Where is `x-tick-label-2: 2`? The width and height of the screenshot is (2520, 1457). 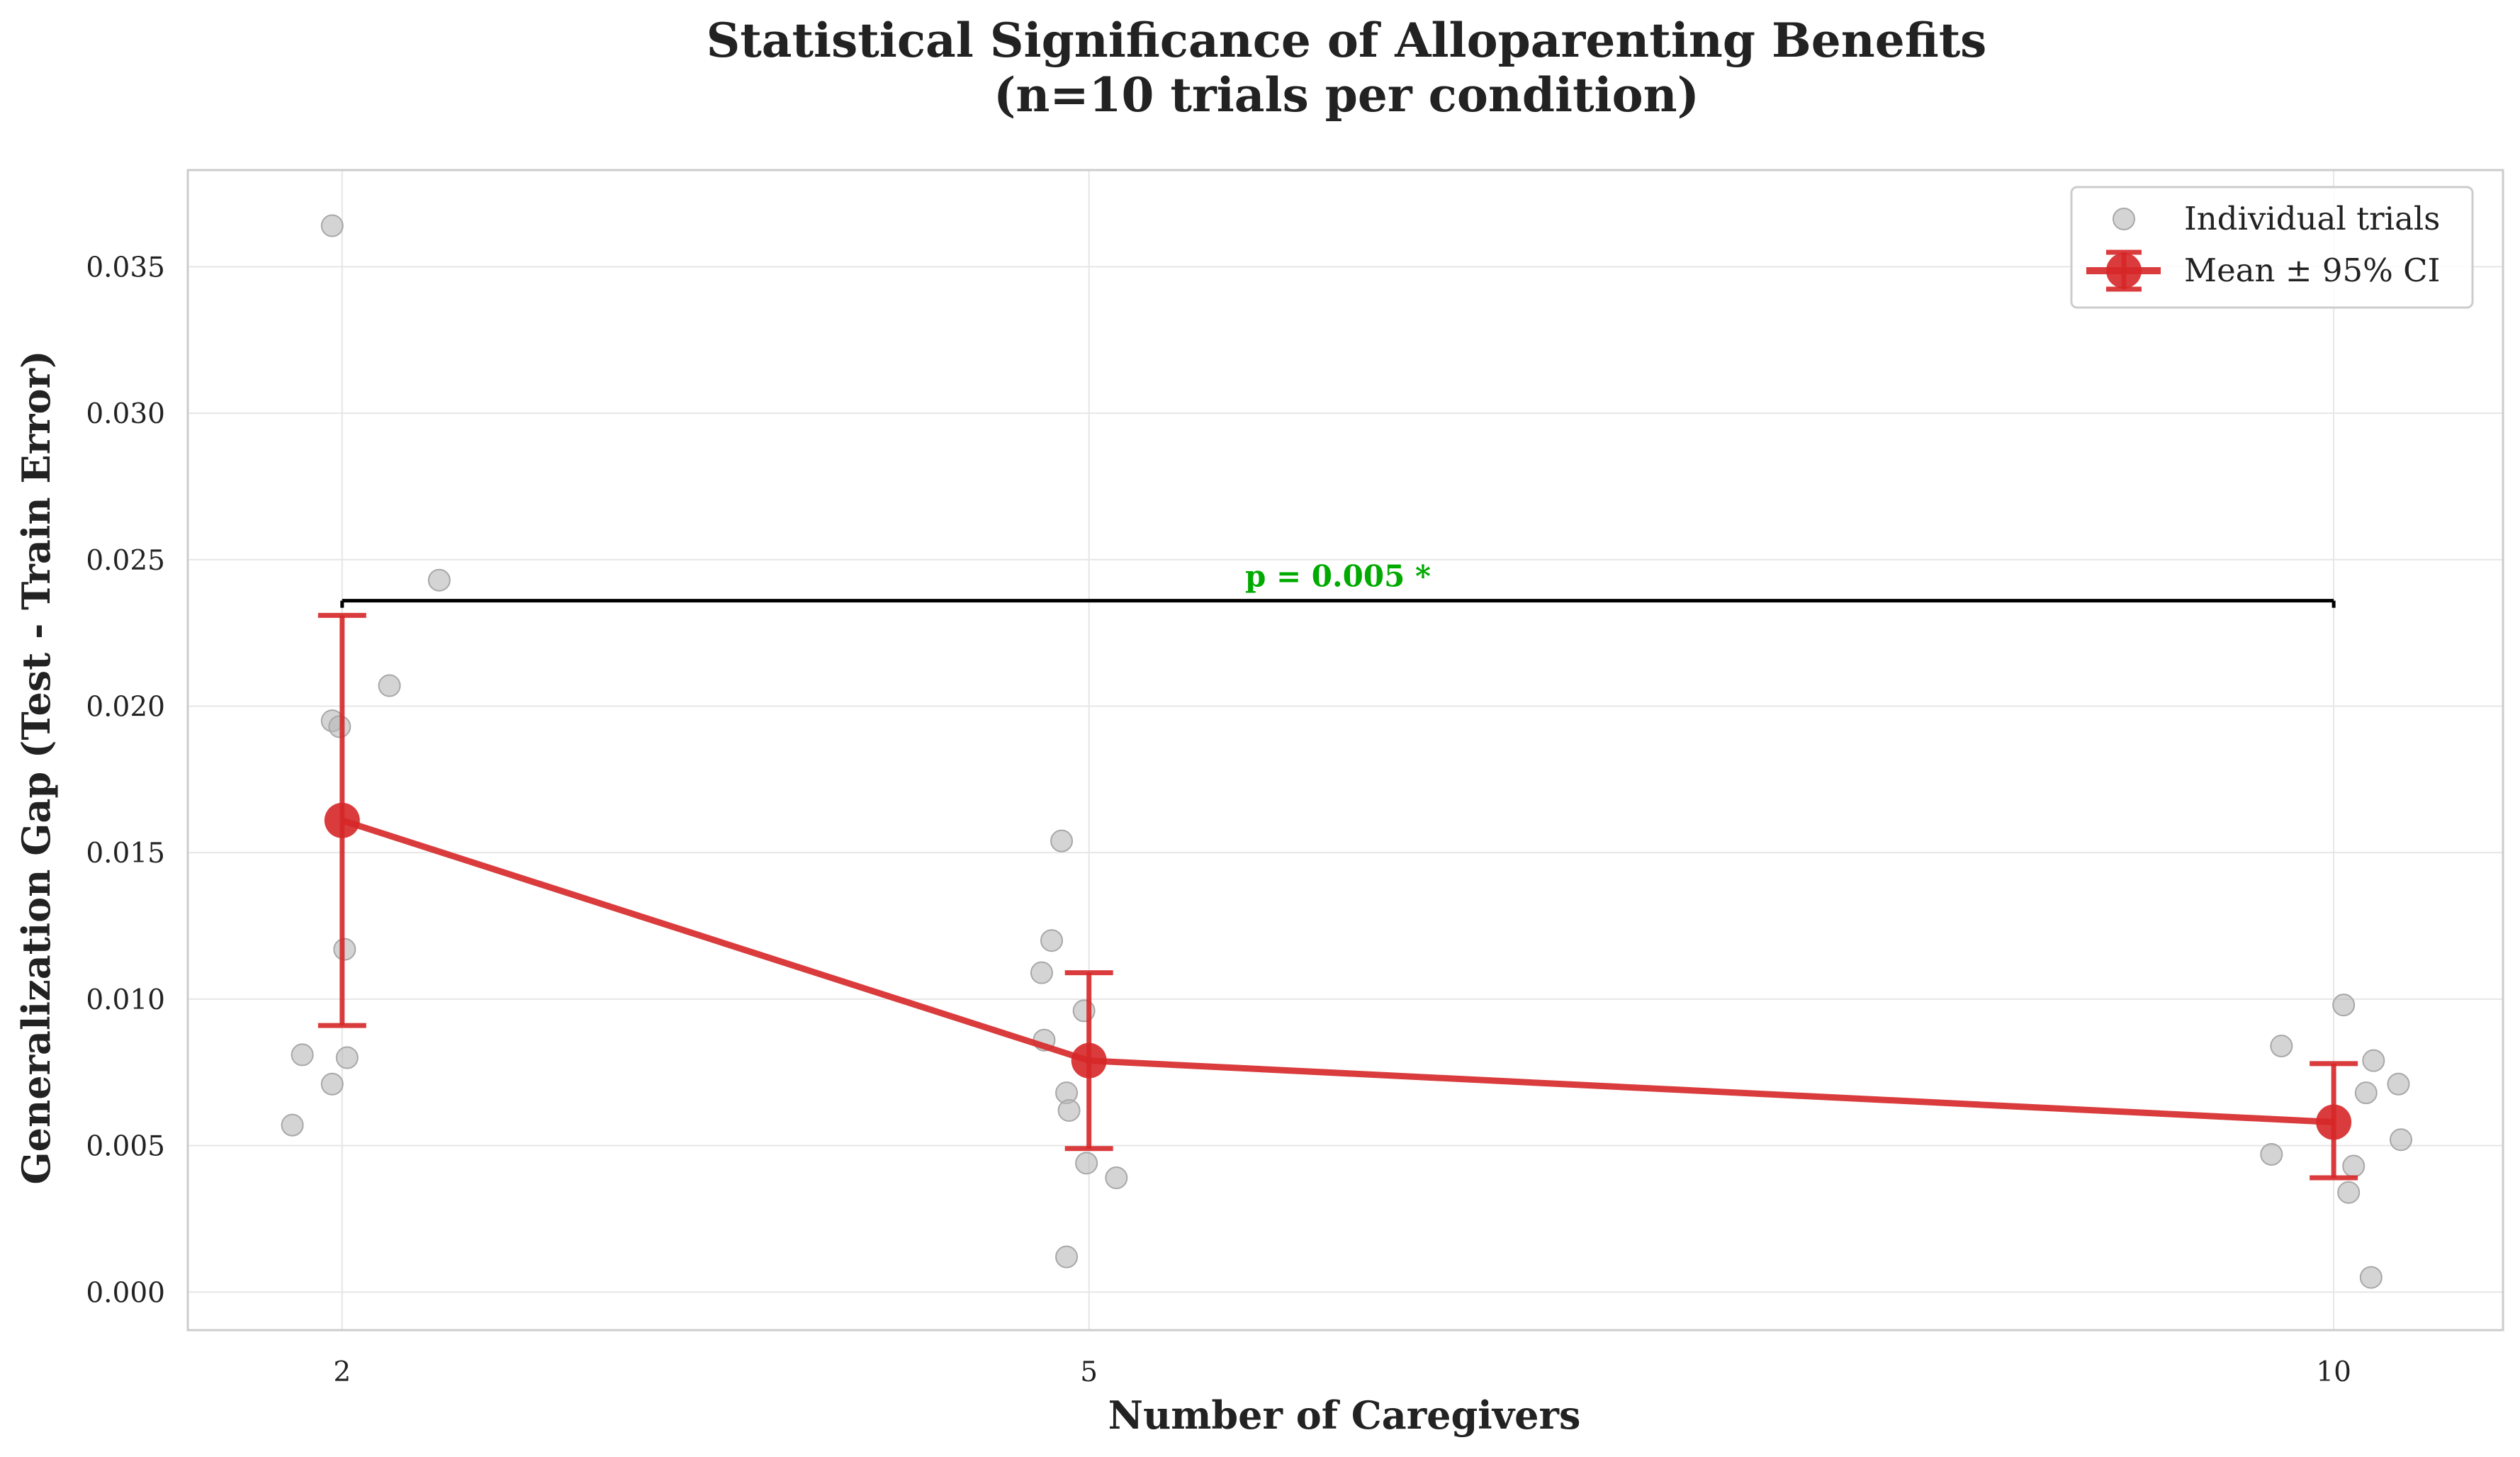 x-tick-label-2: 2 is located at coordinates (342, 1372).